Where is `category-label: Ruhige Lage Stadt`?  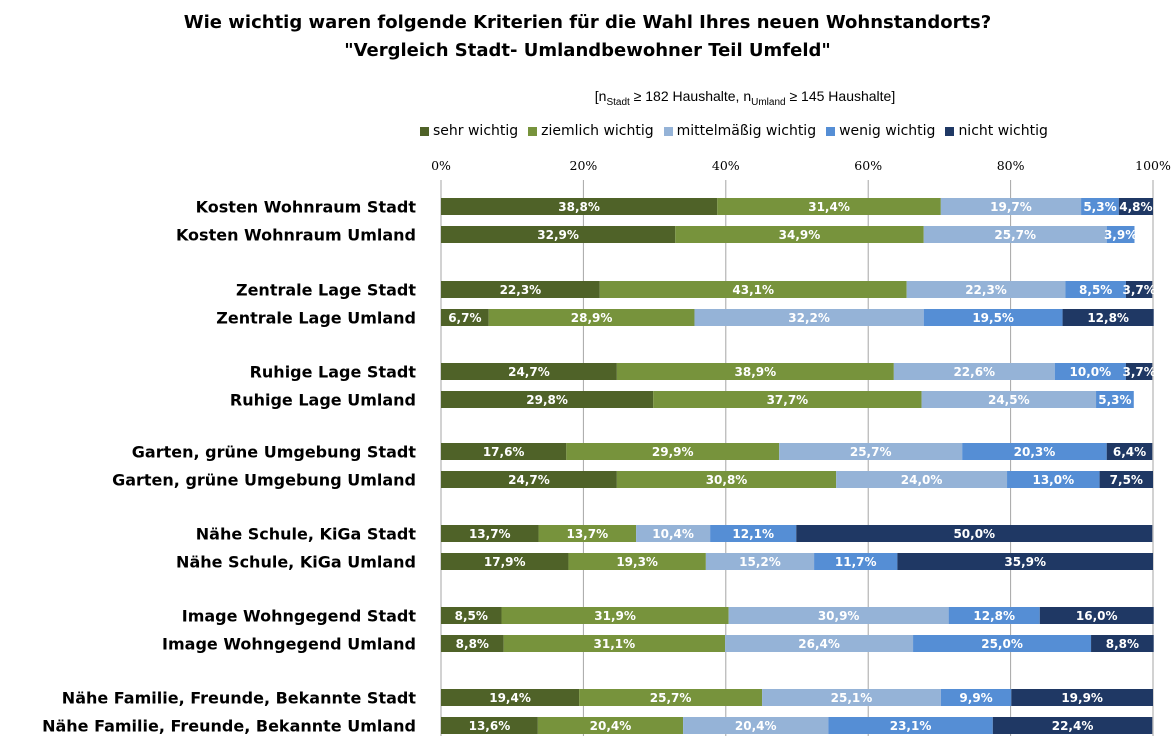 category-label: Ruhige Lage Stadt is located at coordinates (333, 372).